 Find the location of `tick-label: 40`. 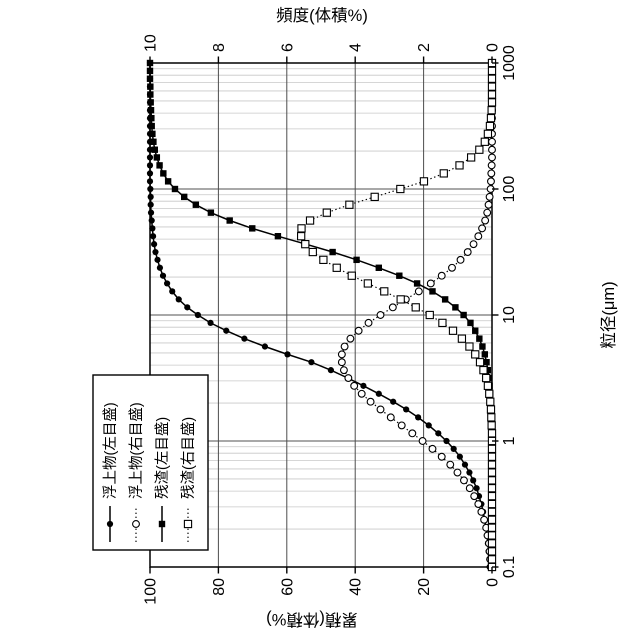

tick-label: 40 is located at coordinates (356, 587).